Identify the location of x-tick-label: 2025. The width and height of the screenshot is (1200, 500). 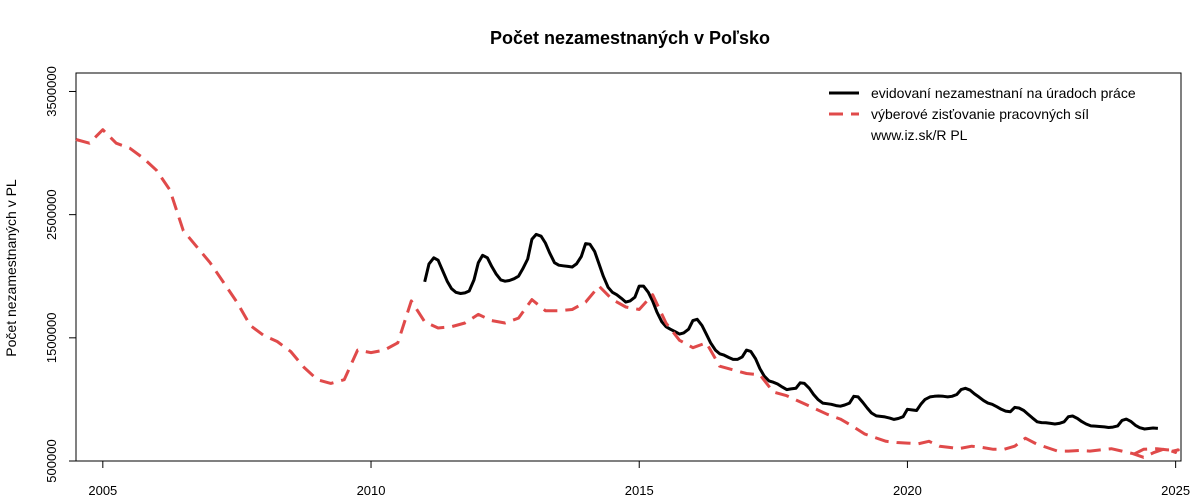
(1175, 490).